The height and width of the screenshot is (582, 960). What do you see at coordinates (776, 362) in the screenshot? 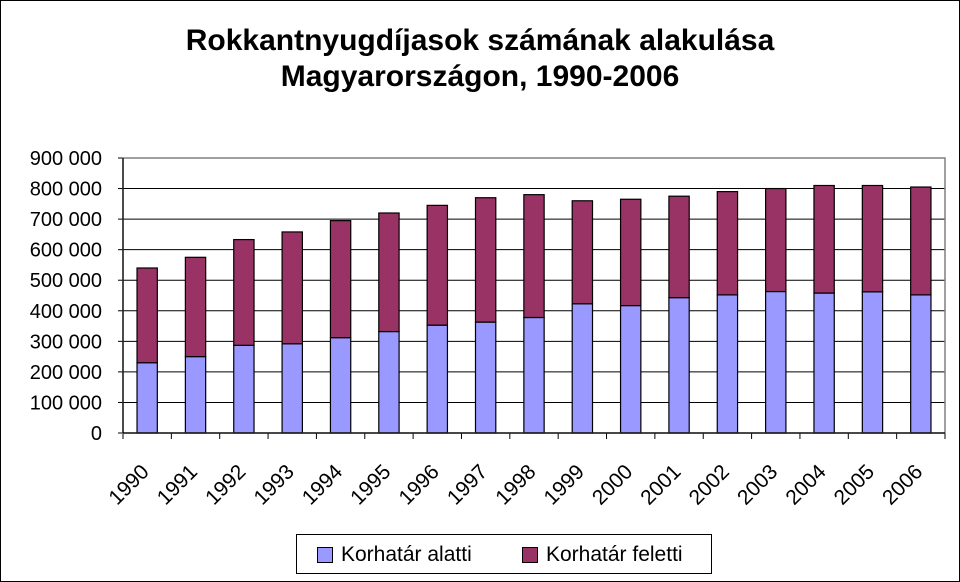
I see `bar-below-age-2003` at bounding box center [776, 362].